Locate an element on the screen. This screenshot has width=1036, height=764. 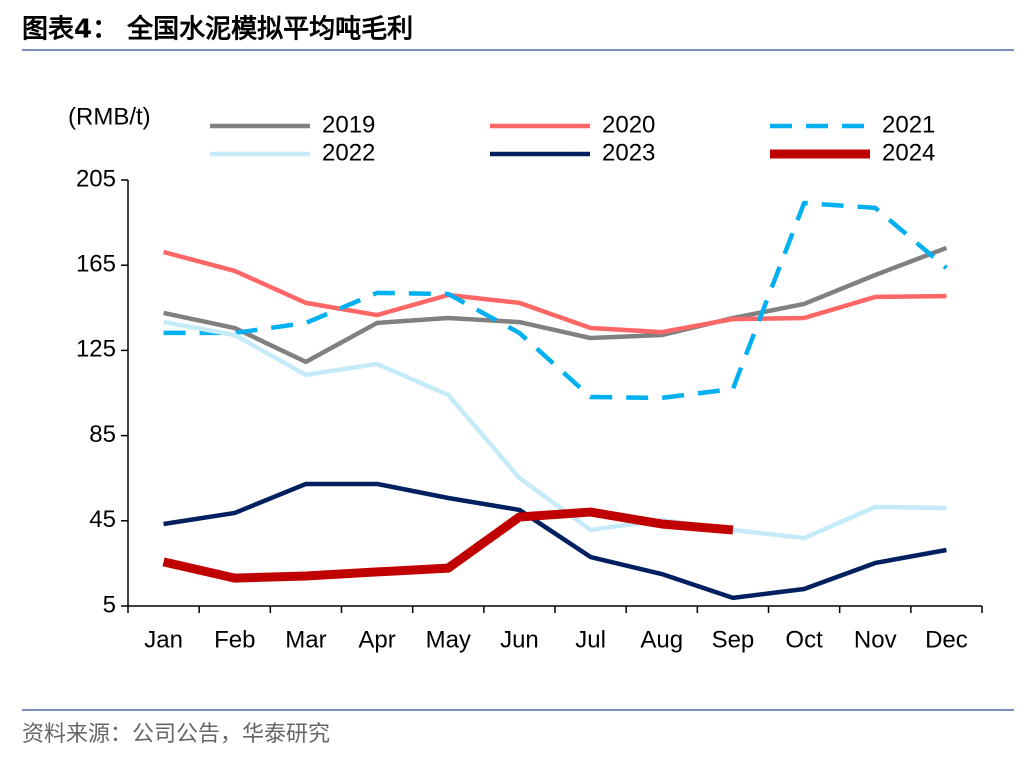
x-tick-label: Sep is located at coordinates (733, 639).